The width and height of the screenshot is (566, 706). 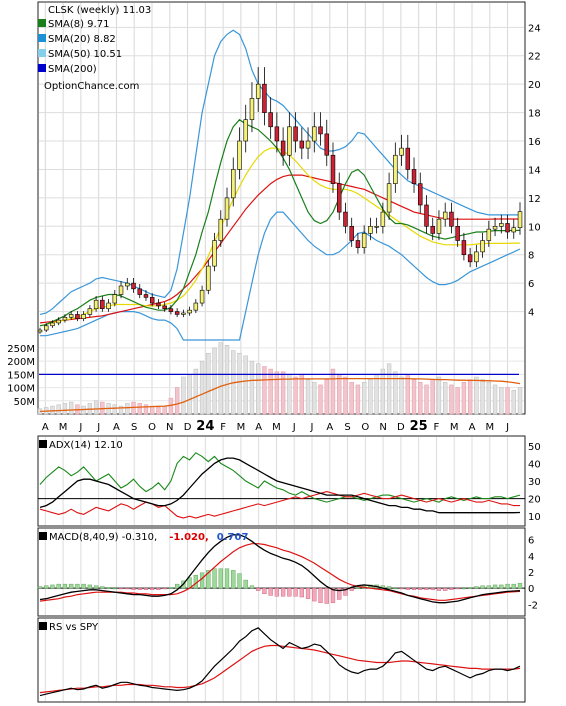 What do you see at coordinates (21, 349) in the screenshot?
I see `volume-tick-label: 250M` at bounding box center [21, 349].